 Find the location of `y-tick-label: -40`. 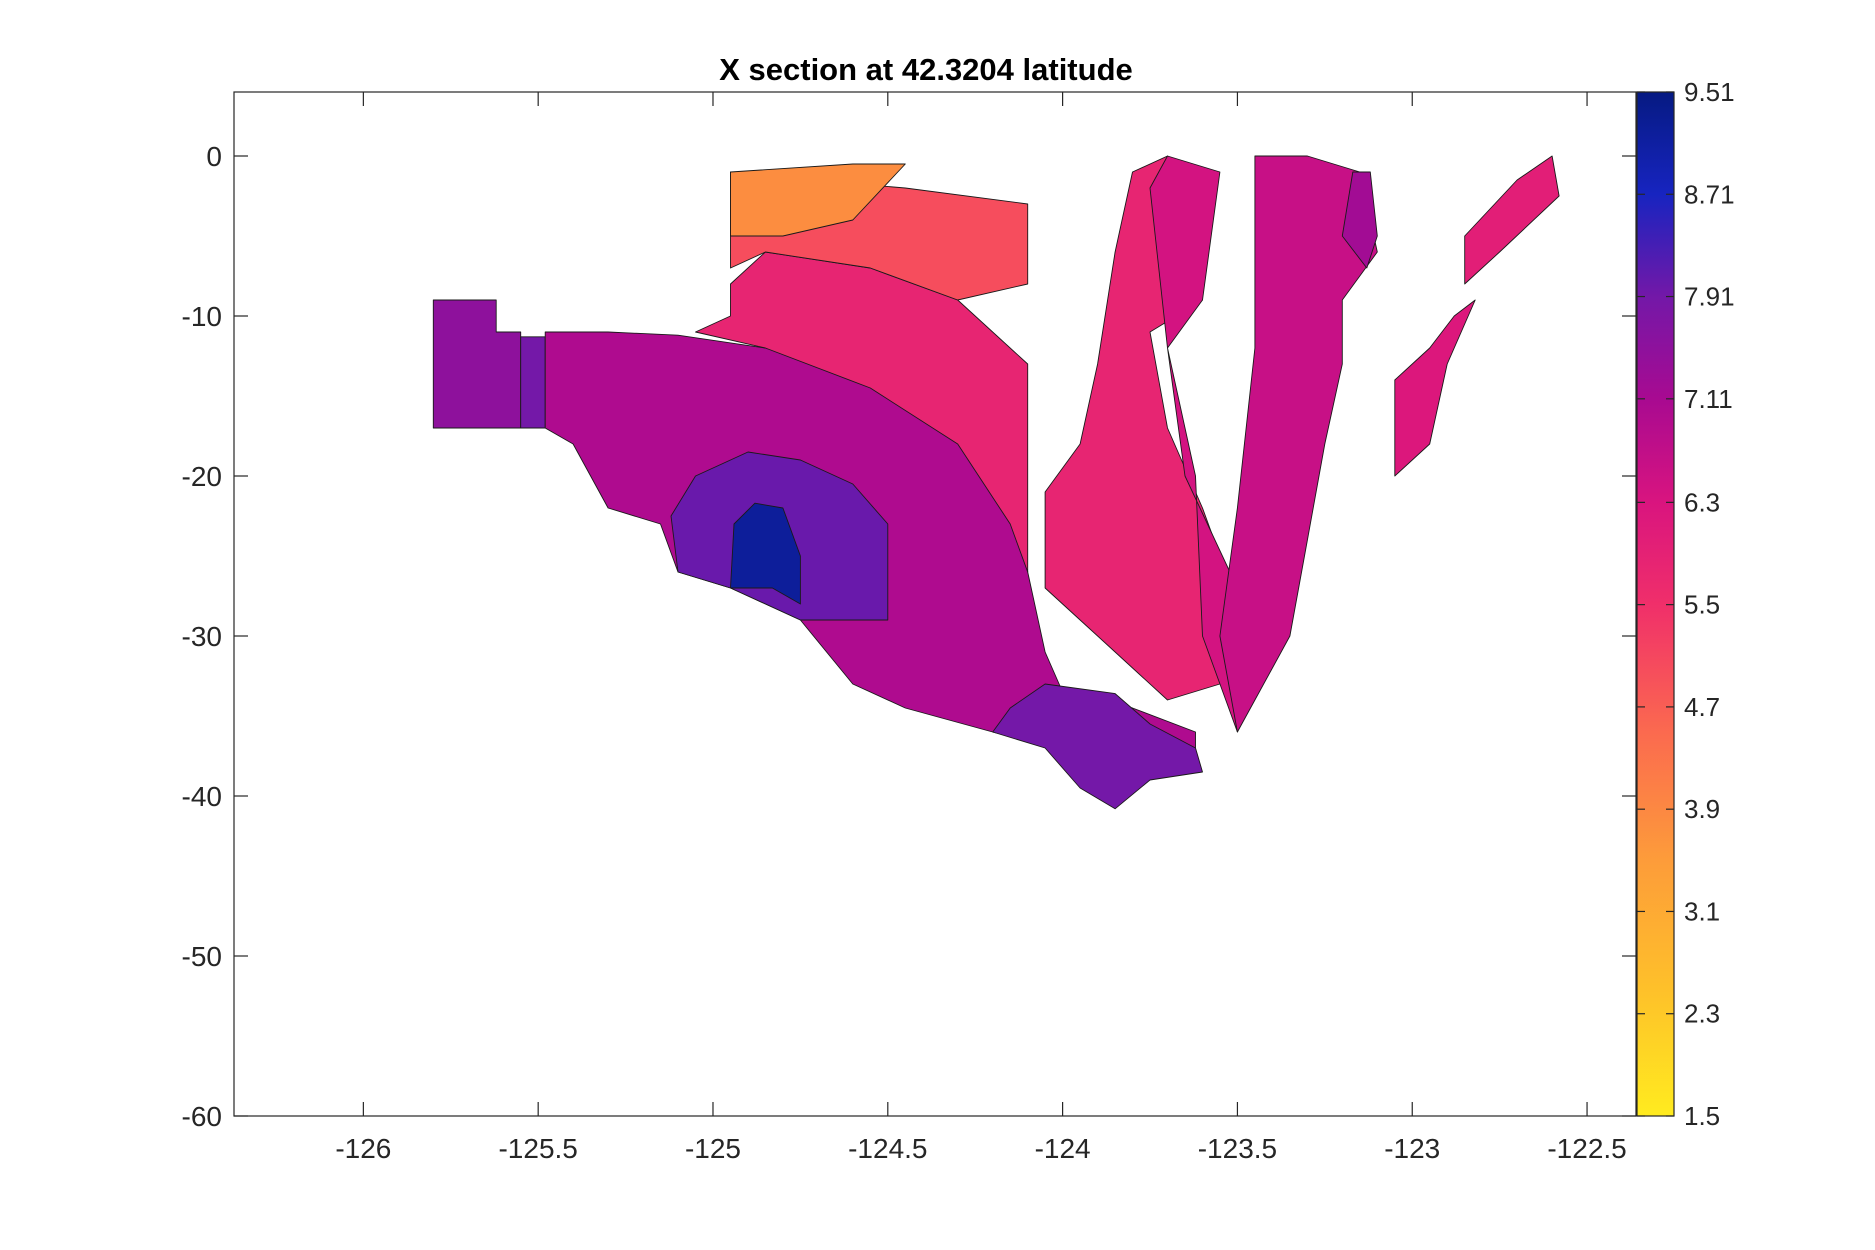

y-tick-label: -40 is located at coordinates (202, 796).